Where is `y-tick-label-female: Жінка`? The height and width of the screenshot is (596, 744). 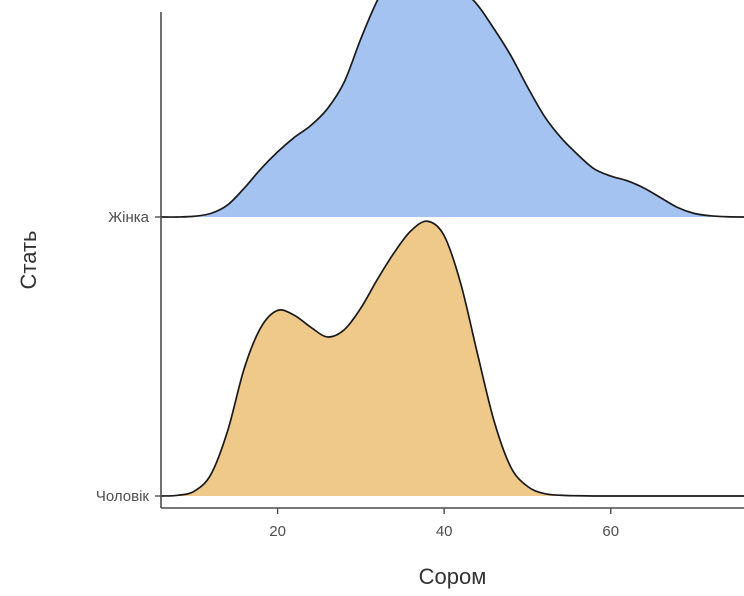 y-tick-label-female: Жінка is located at coordinates (128, 217).